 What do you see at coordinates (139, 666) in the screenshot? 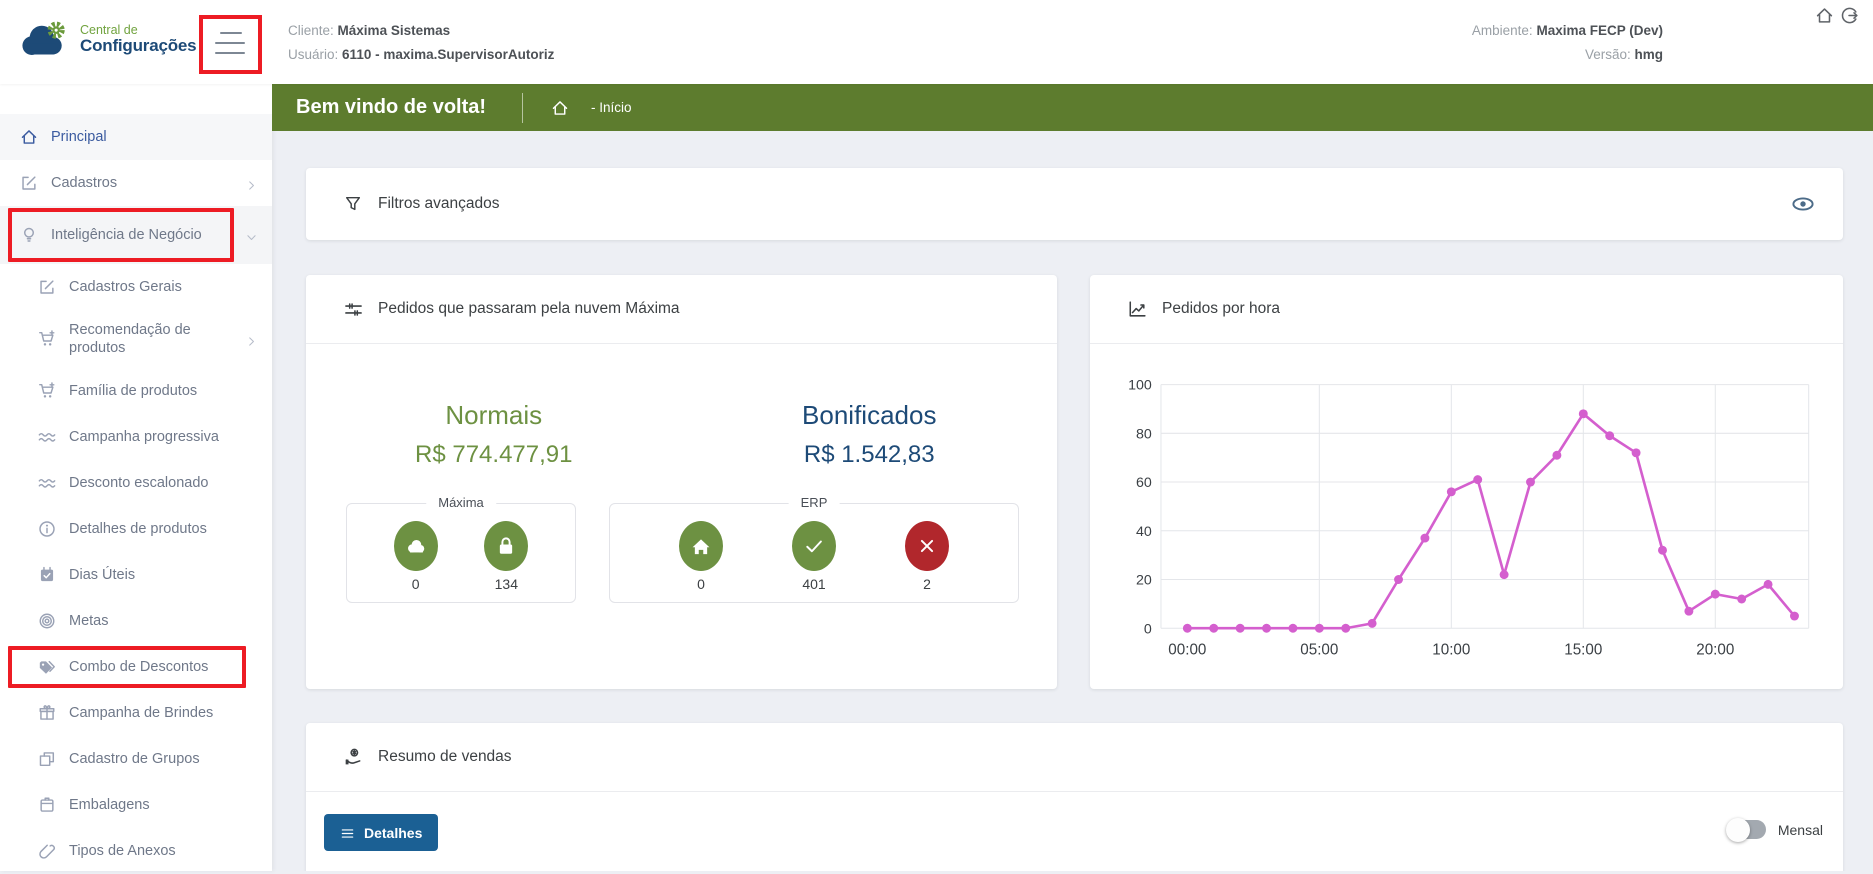
I see `sidebar-item-label: Combo de Descontos` at bounding box center [139, 666].